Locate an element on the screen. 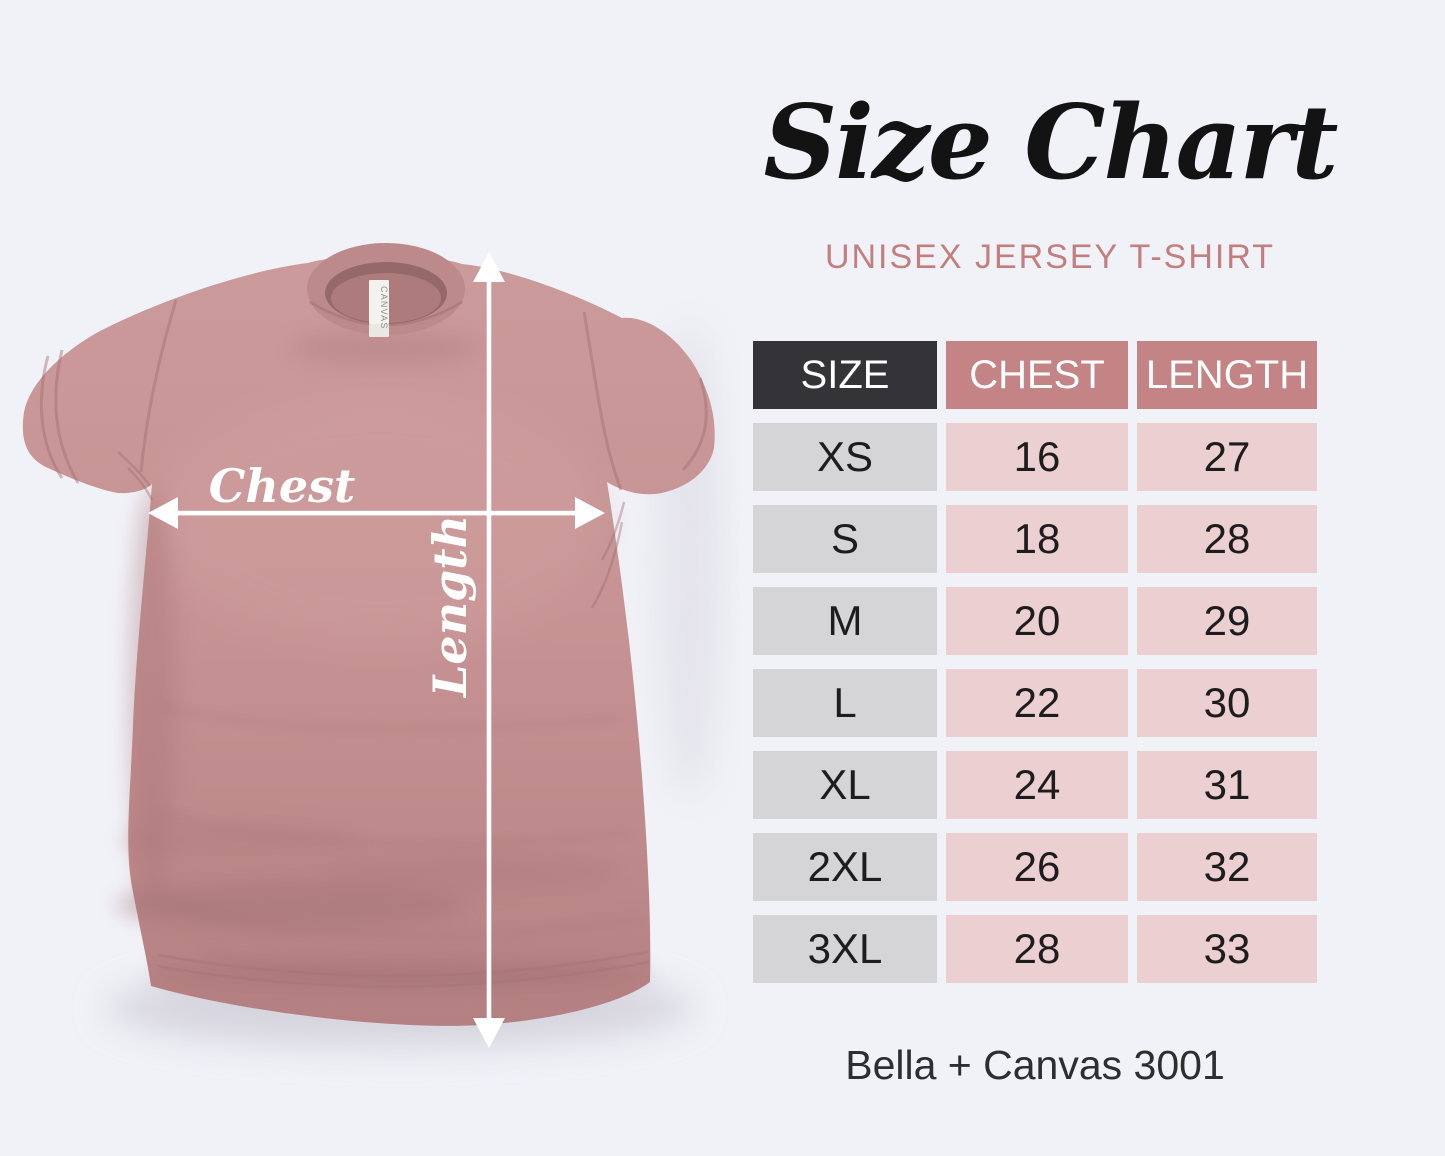 Image resolution: width=1445 pixels, height=1156 pixels. size-cell: S is located at coordinates (845, 539).